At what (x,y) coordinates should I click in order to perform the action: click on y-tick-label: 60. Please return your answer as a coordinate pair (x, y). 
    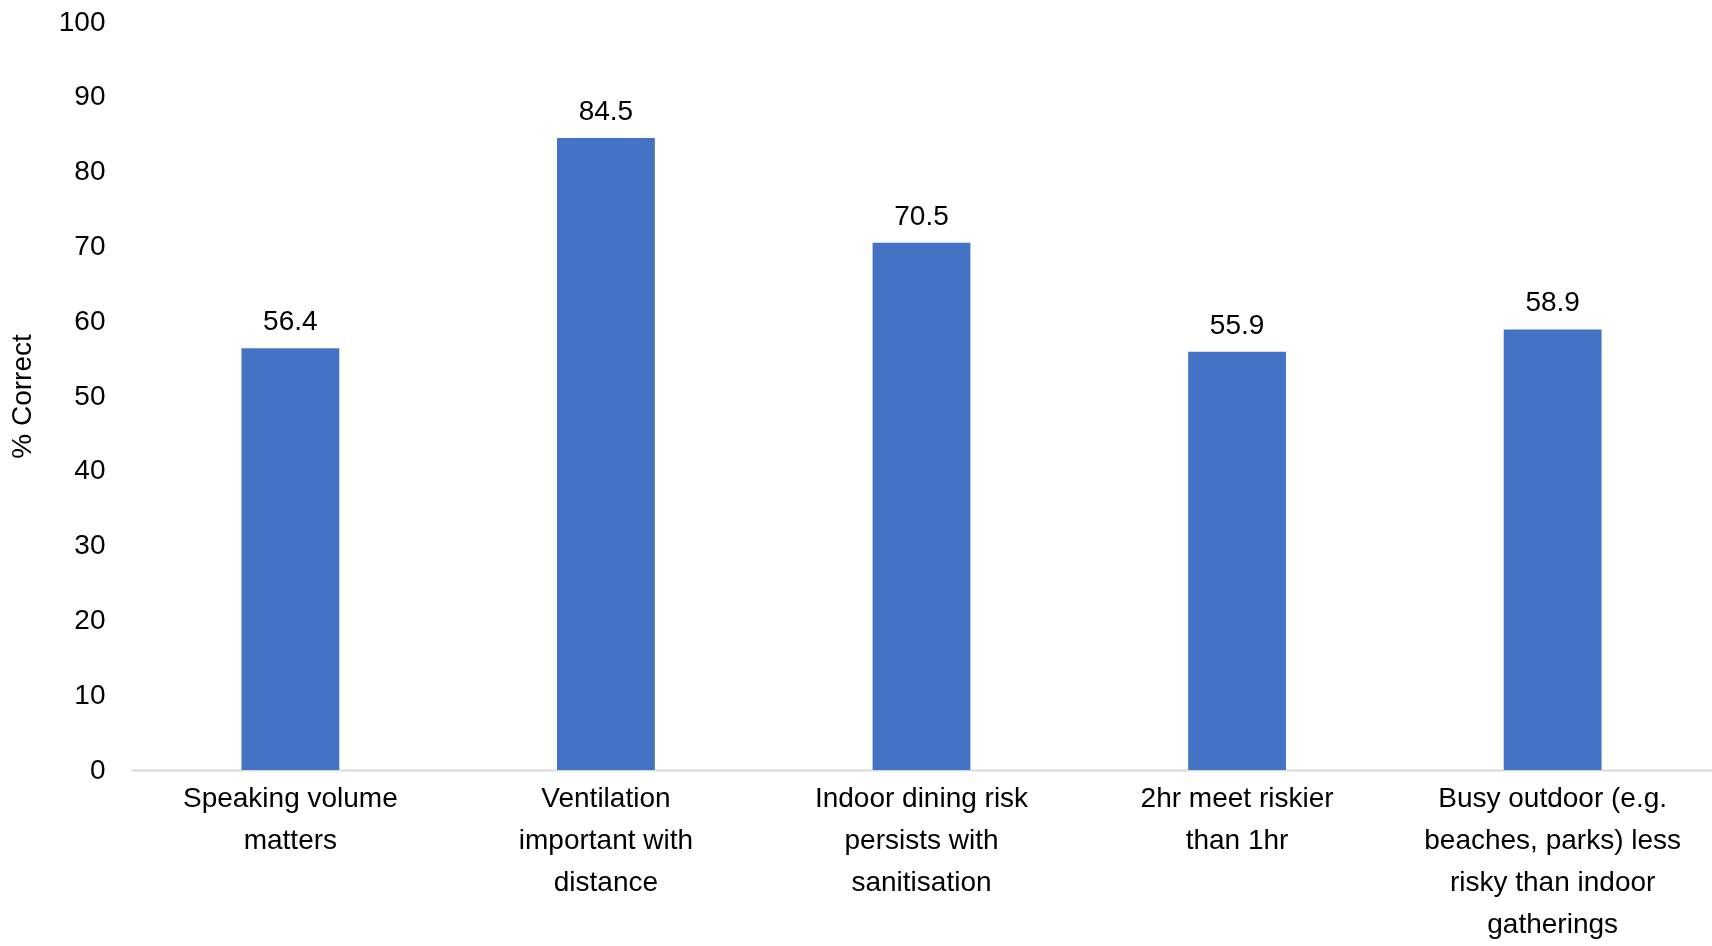
    Looking at the image, I should click on (90, 320).